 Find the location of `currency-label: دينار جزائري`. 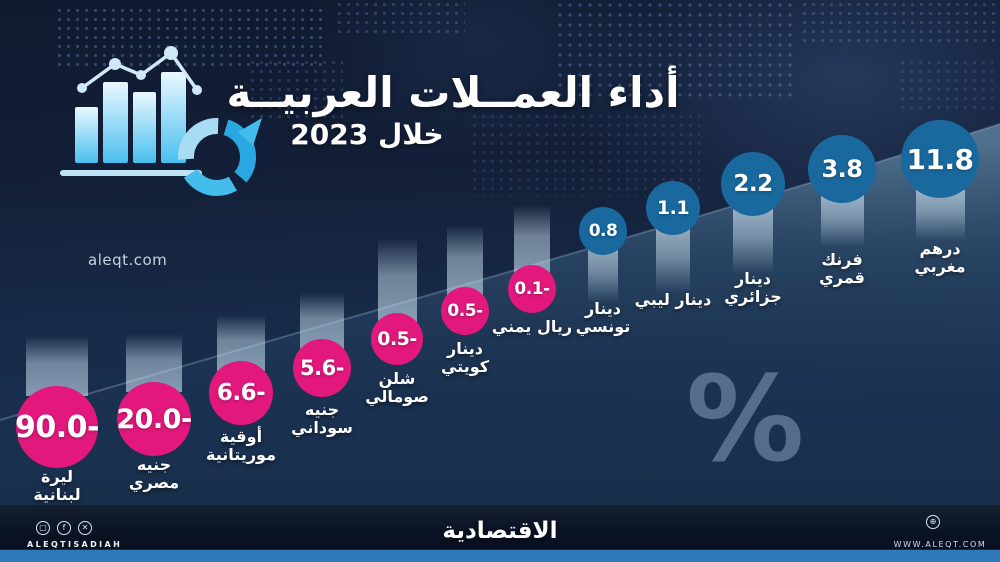

currency-label: دينار جزائري is located at coordinates (753, 287).